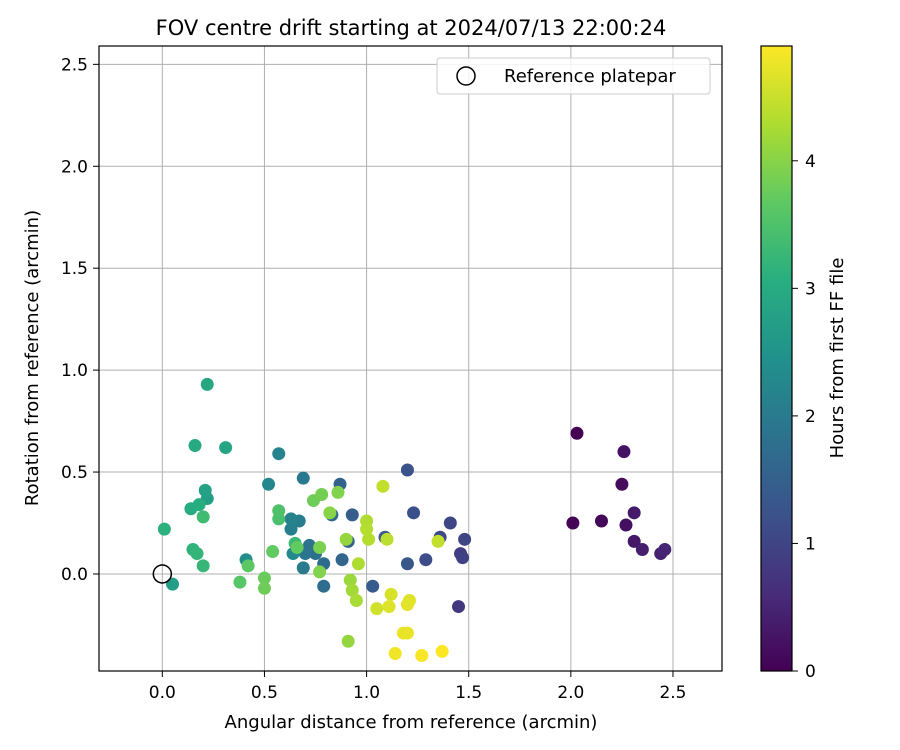 The width and height of the screenshot is (900, 750). Describe the element at coordinates (804, 417) in the screenshot. I see `colorbar-ticks: 0 1 2 3 4` at that location.